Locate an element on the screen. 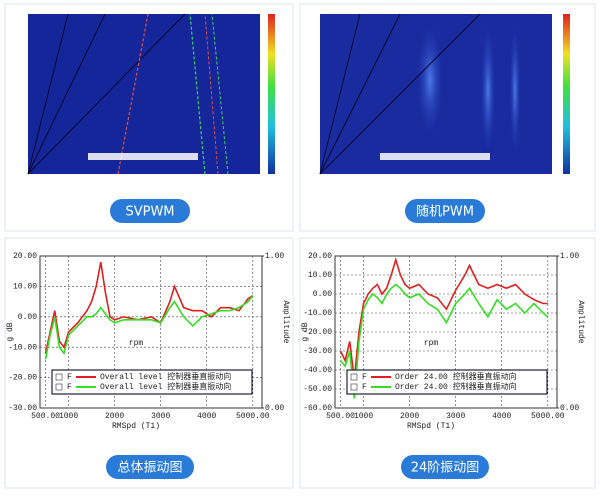 This screenshot has height=498, width=600. y-tick-label: -50.00 is located at coordinates (317, 389).